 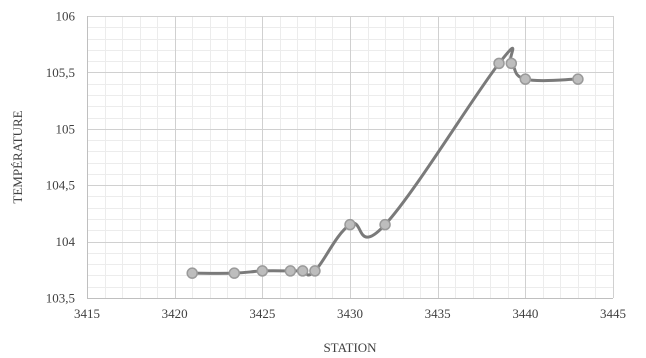 What do you see at coordinates (61, 157) in the screenshot?
I see `y-tick-labels: 103,5 104 104,5 105 105,5 106` at bounding box center [61, 157].